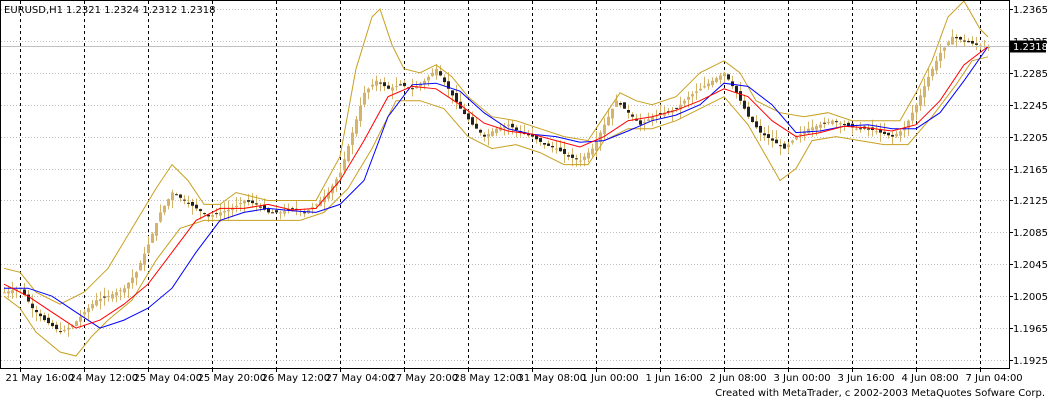  I want to click on y-tick-label: 1.1965, so click(1030, 329).